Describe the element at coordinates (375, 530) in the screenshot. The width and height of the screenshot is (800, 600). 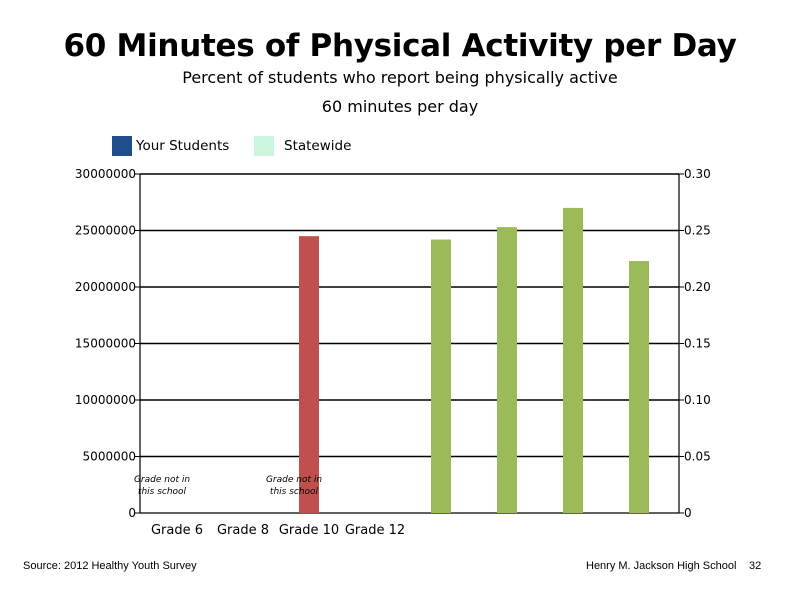
I see `x-axis-category-label: Grade 12` at that location.